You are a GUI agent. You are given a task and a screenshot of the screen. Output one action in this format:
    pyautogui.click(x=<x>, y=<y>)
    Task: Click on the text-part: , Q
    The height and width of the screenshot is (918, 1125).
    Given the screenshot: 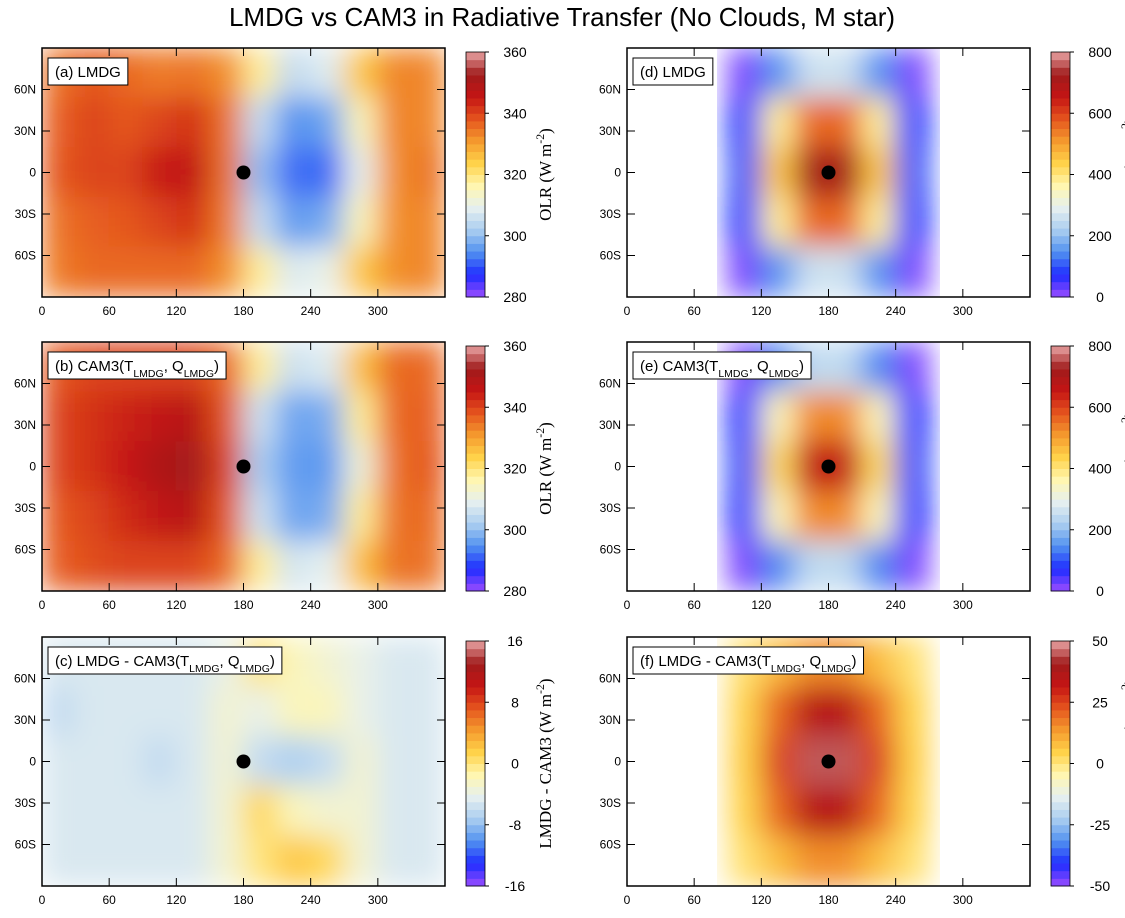 What is the action you would take?
    pyautogui.click(x=174, y=366)
    